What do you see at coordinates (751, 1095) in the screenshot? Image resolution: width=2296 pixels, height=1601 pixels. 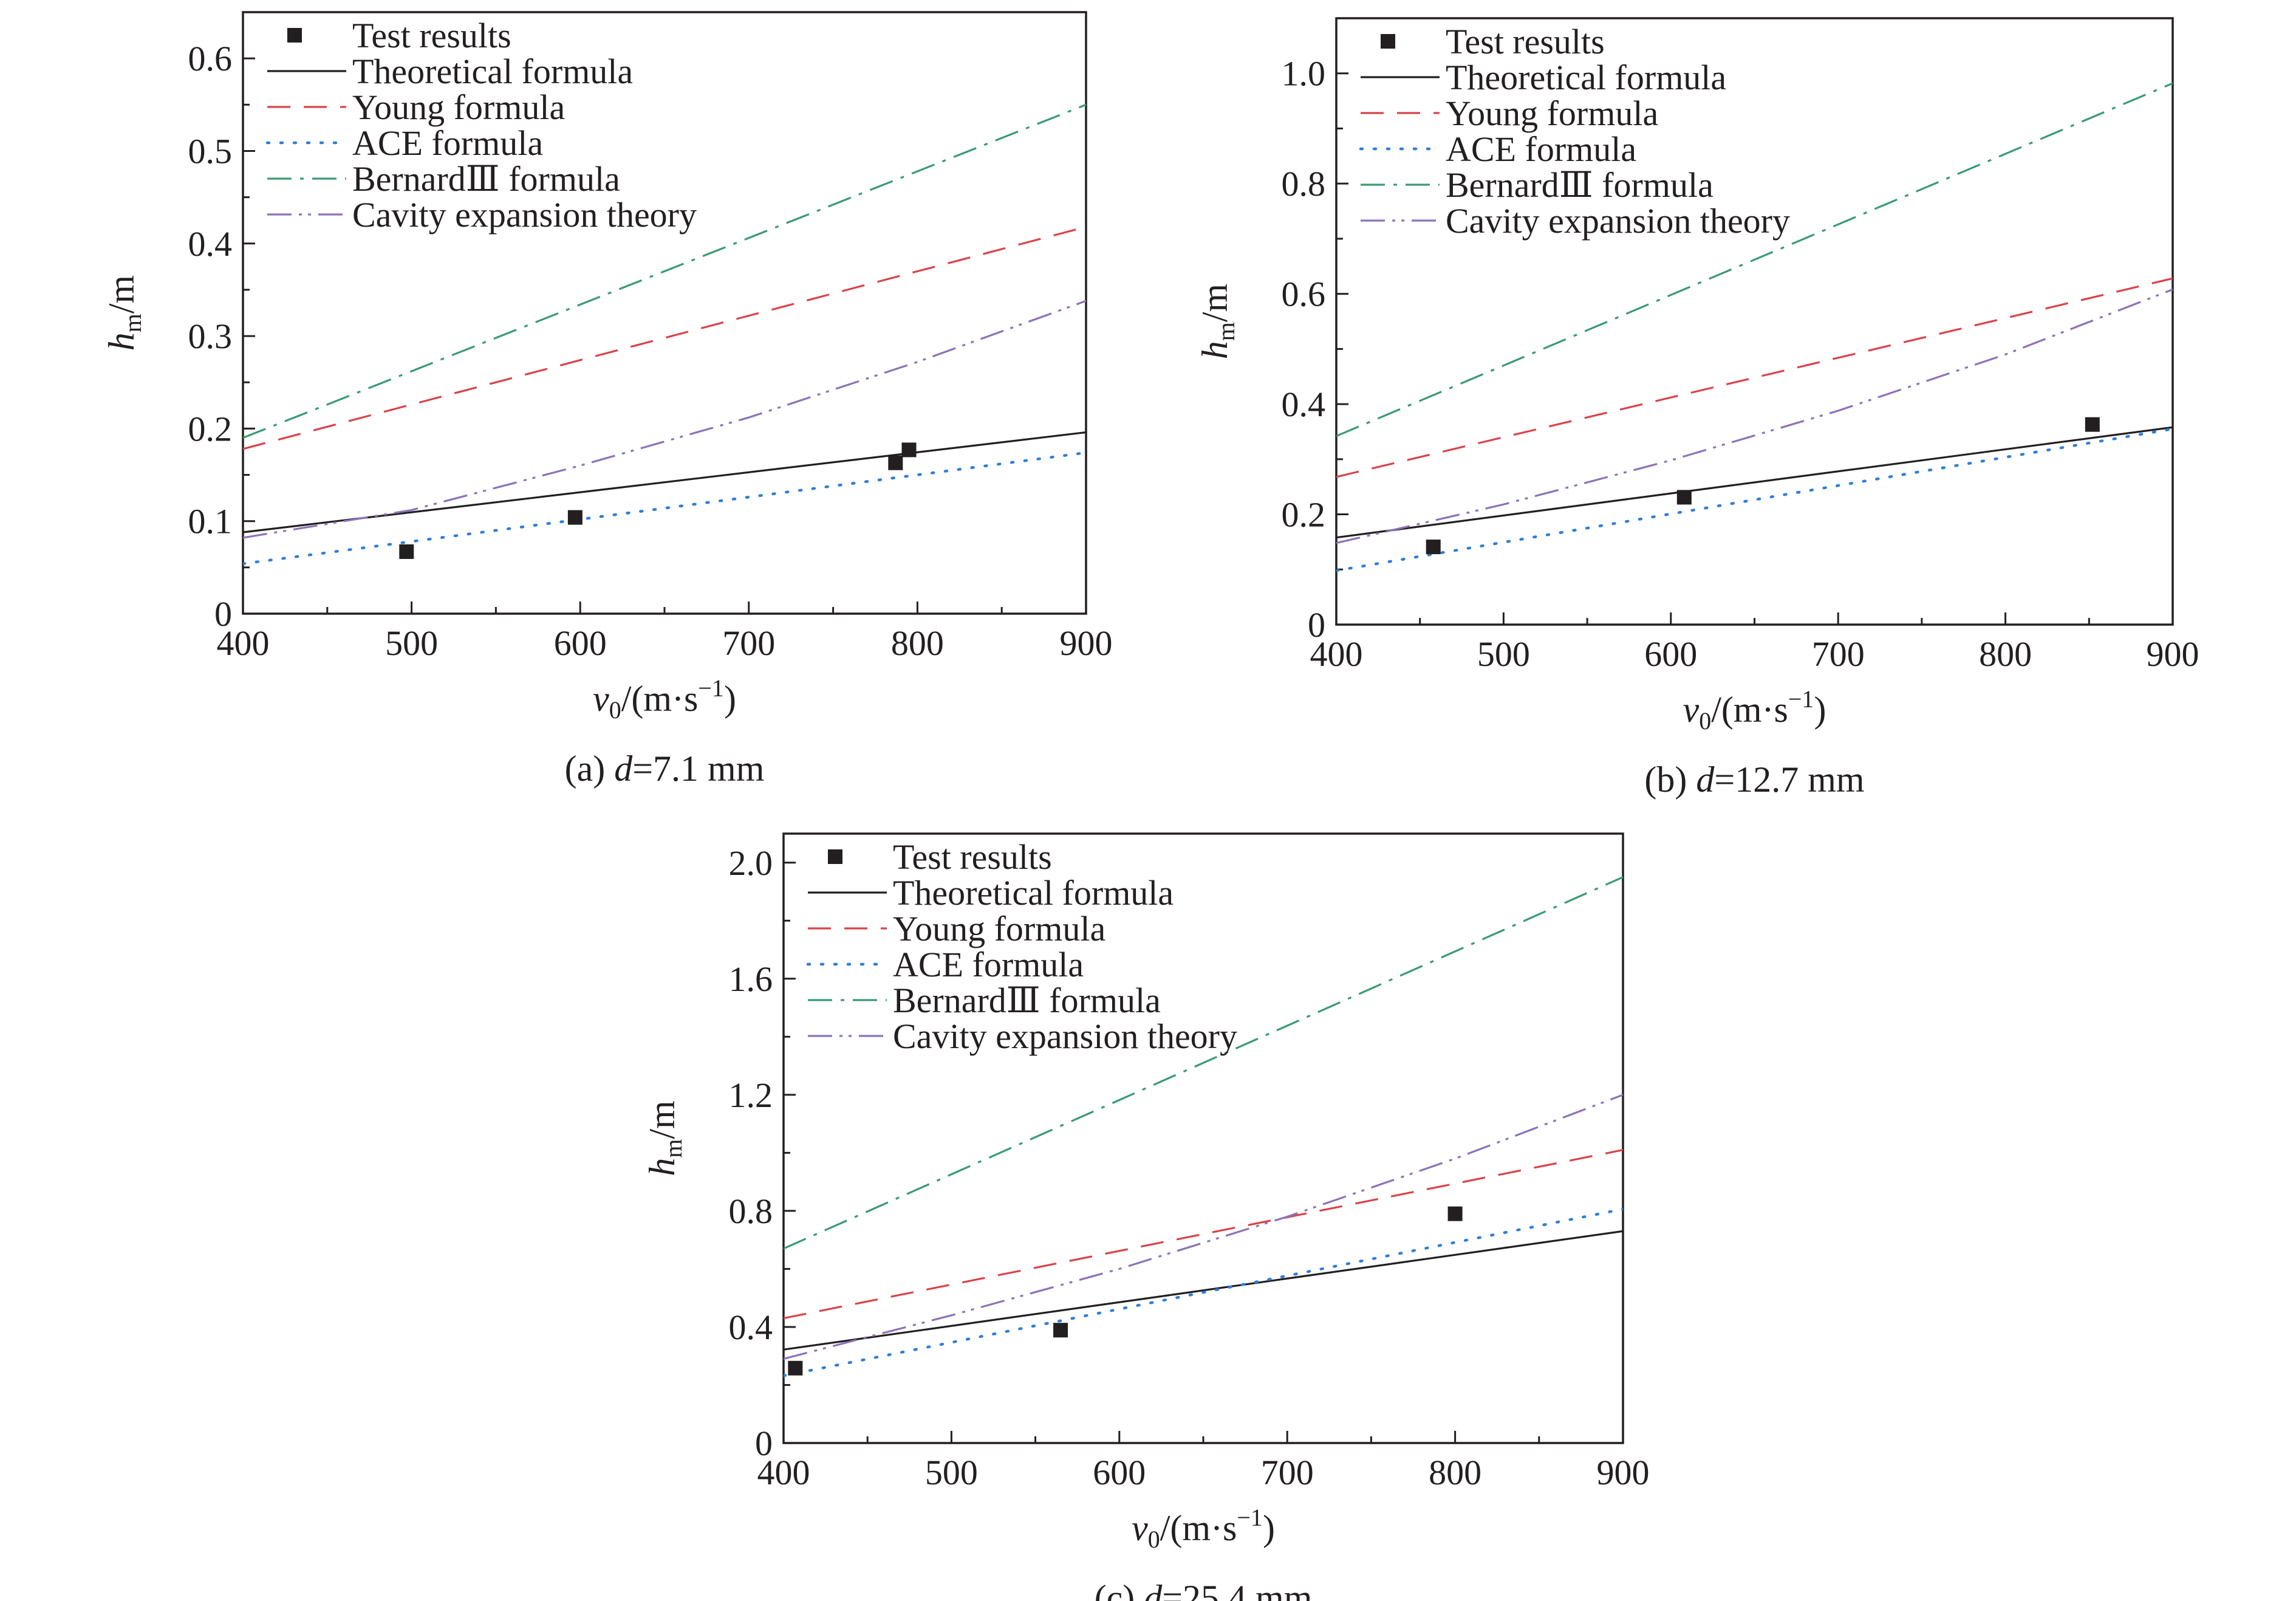 I see `y-tick-label: 1.2` at bounding box center [751, 1095].